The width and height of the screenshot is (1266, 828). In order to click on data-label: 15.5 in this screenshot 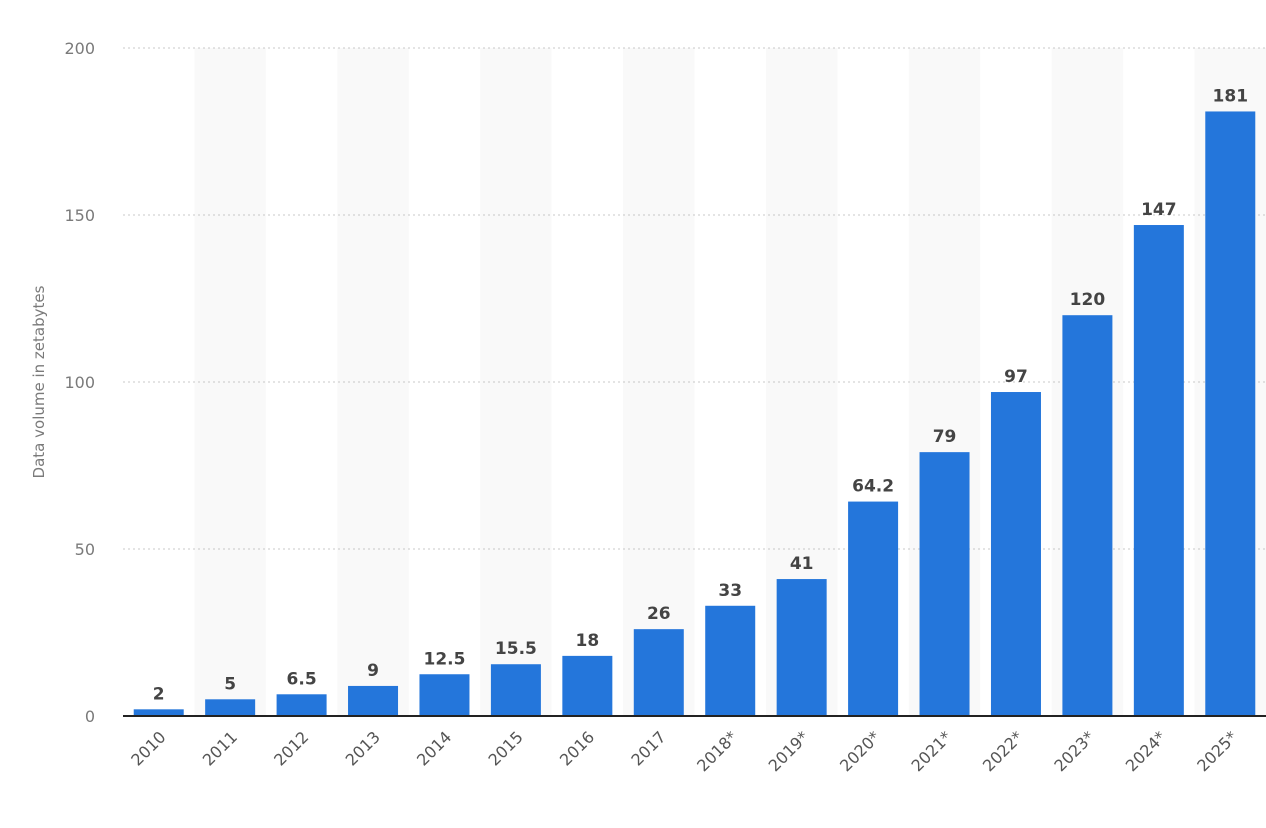, I will do `click(516, 649)`.